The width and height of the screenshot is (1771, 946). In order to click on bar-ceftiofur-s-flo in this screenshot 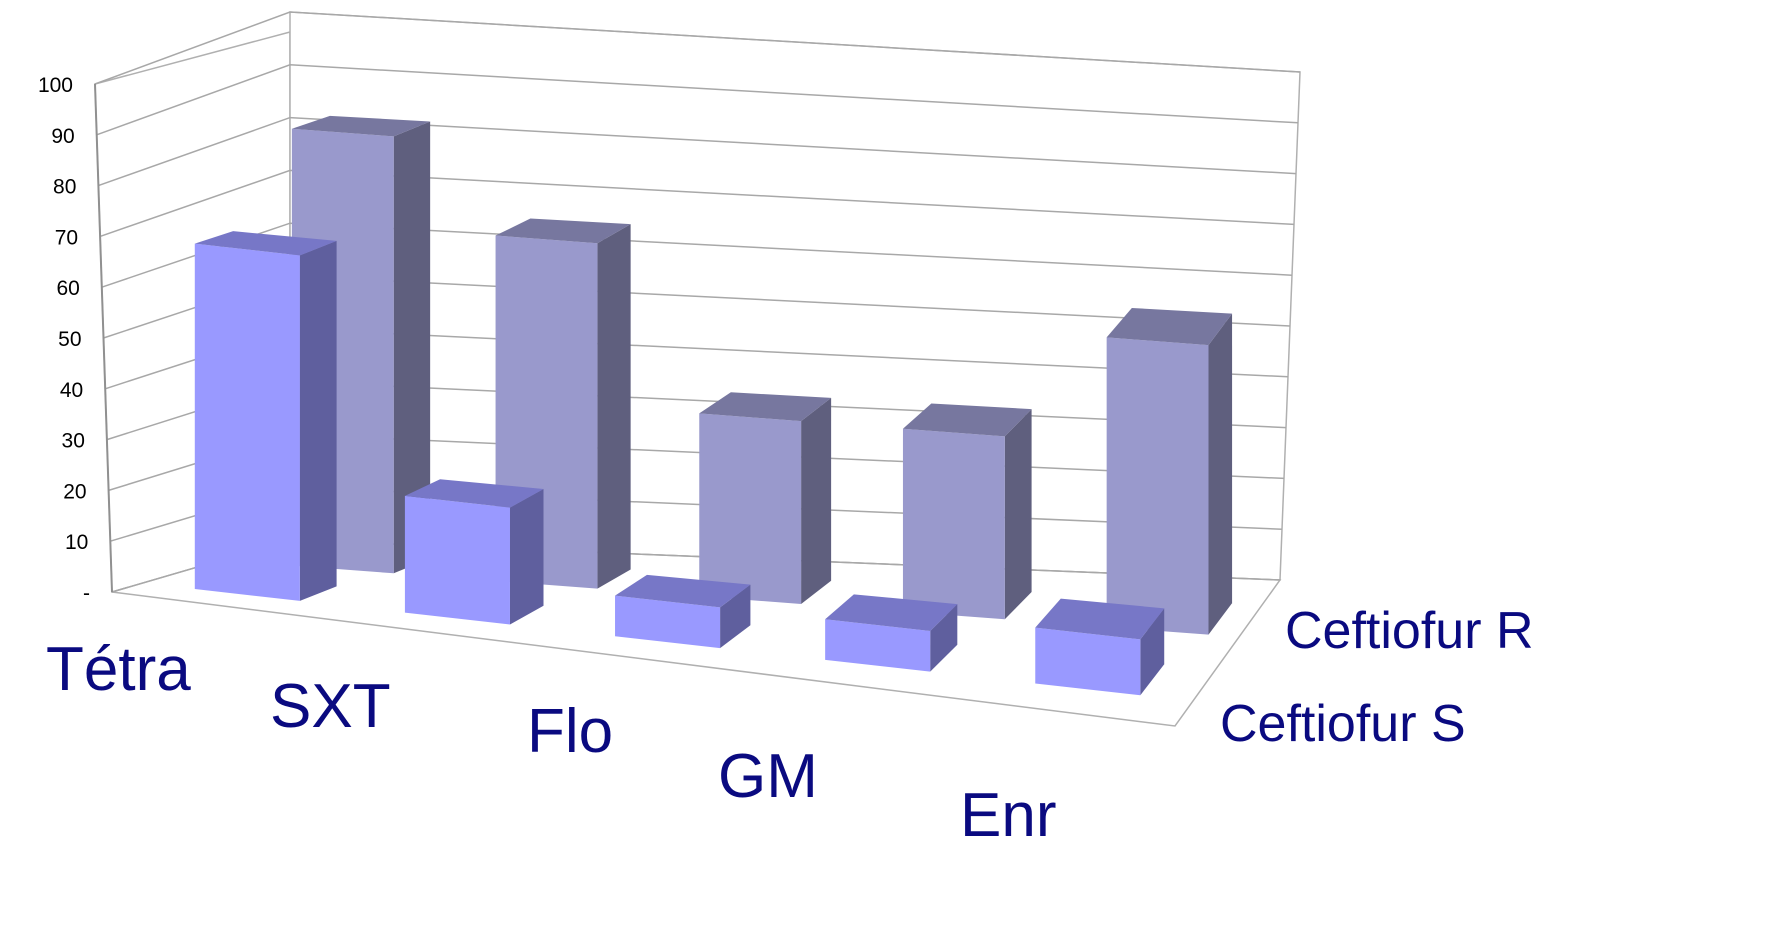, I will do `click(683, 611)`.